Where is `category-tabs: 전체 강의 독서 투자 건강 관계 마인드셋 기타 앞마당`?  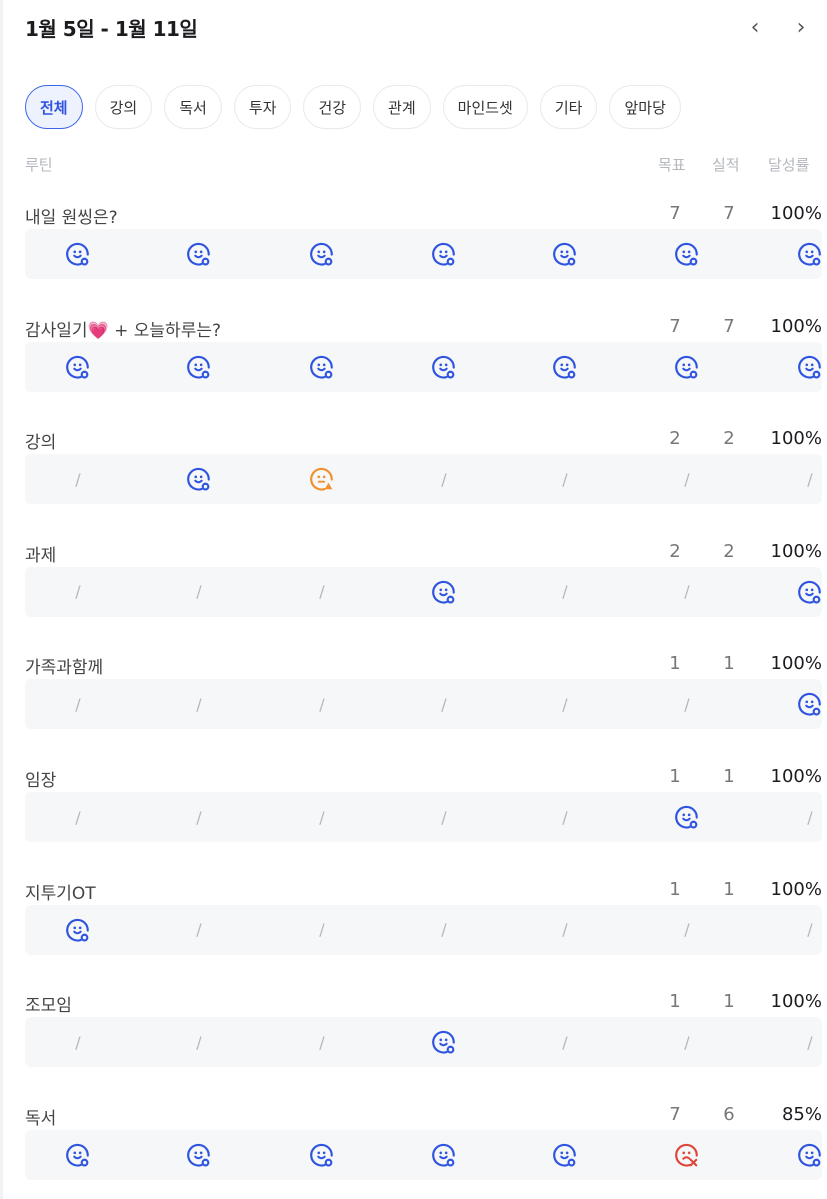
category-tabs: 전체 강의 독서 투자 건강 관계 마인드셋 기타 앞마당 is located at coordinates (353, 107).